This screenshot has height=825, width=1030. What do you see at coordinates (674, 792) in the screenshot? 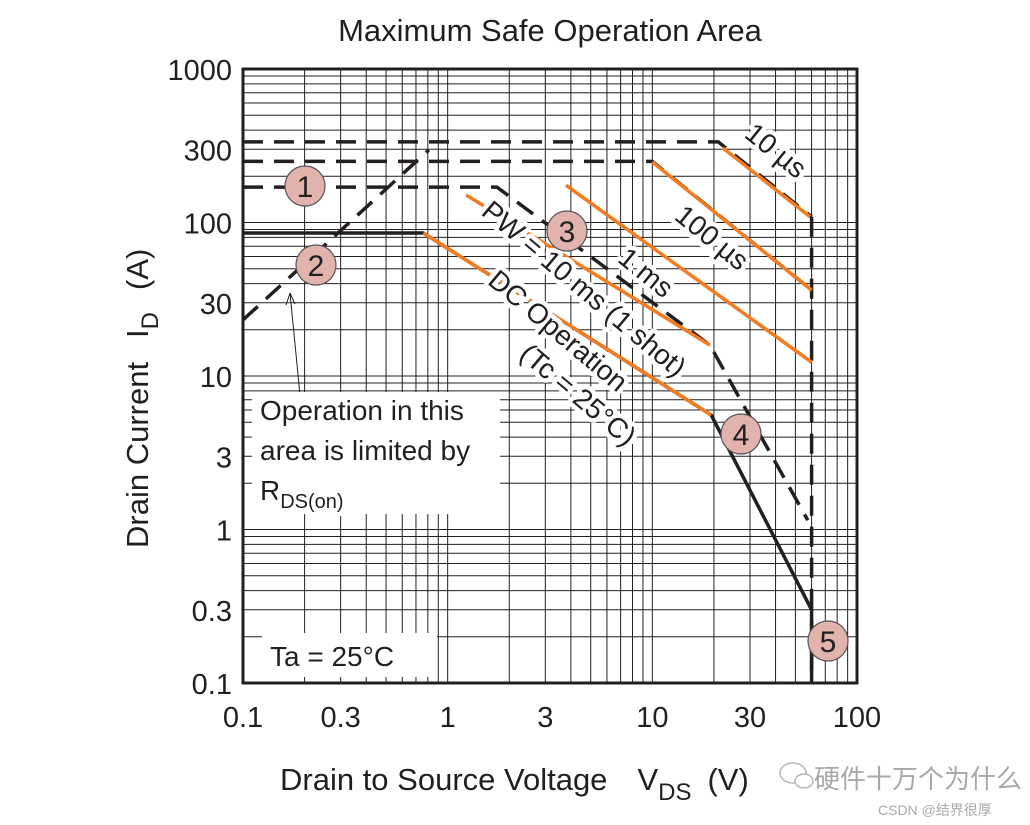
I see `x-axis-label-sub: DS` at bounding box center [674, 792].